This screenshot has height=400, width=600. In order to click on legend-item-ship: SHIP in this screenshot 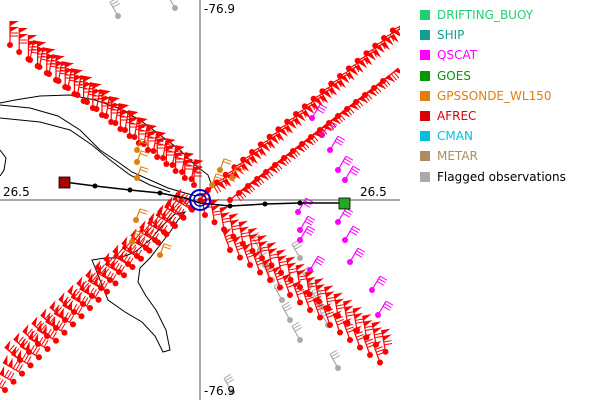, I will do `click(509, 35)`.